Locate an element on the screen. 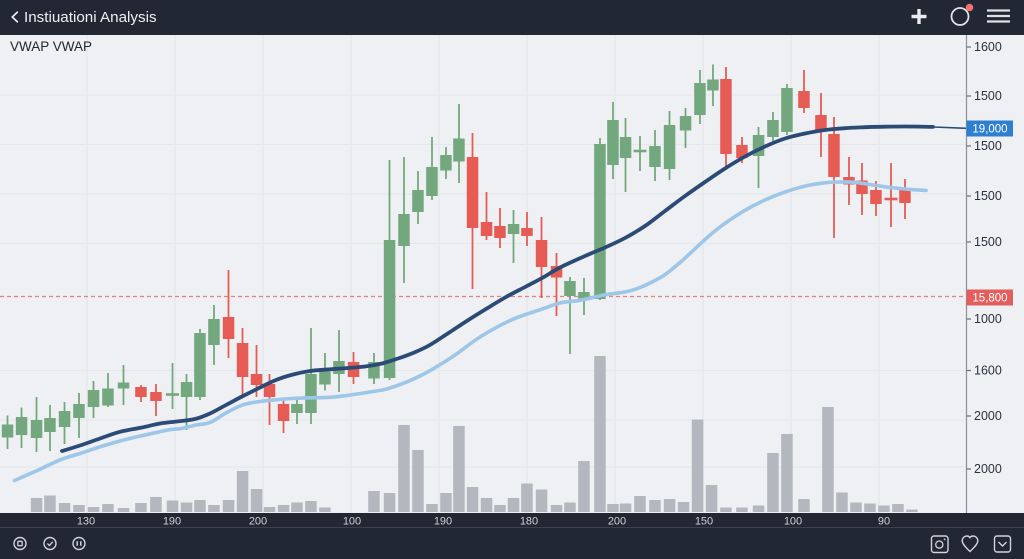  svg-text: 90 is located at coordinates (884, 522).